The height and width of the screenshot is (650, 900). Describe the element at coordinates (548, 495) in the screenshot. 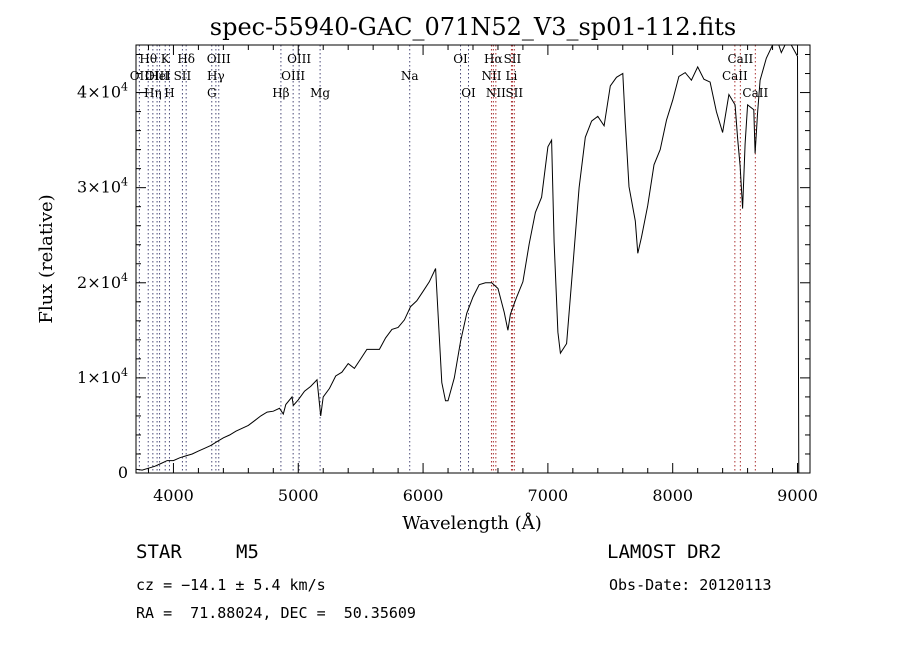

I see `x-tick-label: 7000` at that location.